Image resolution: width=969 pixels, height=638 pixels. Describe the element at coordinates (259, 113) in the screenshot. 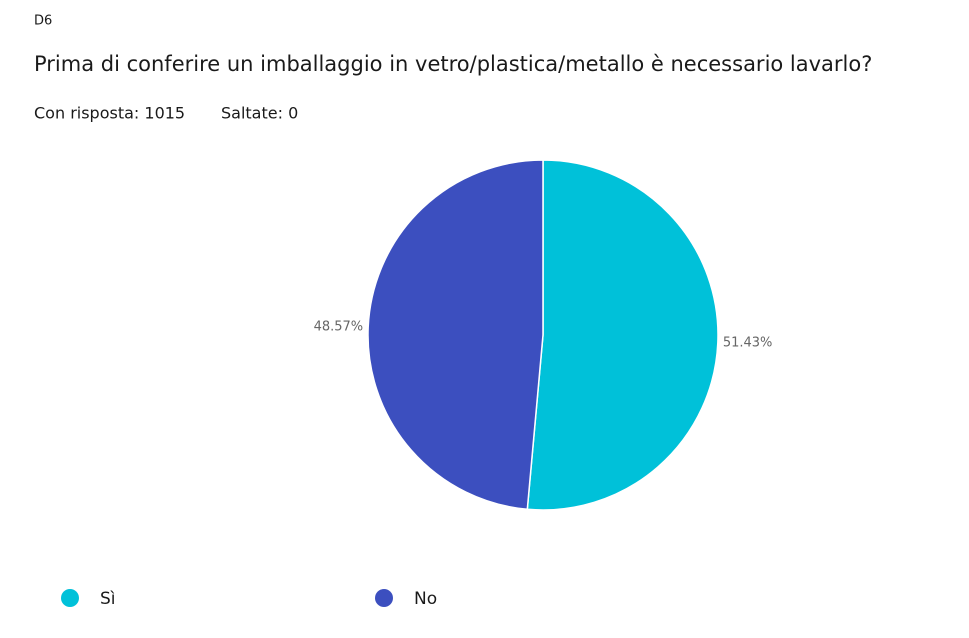

I see `skipped-count: Saltate: 0` at that location.